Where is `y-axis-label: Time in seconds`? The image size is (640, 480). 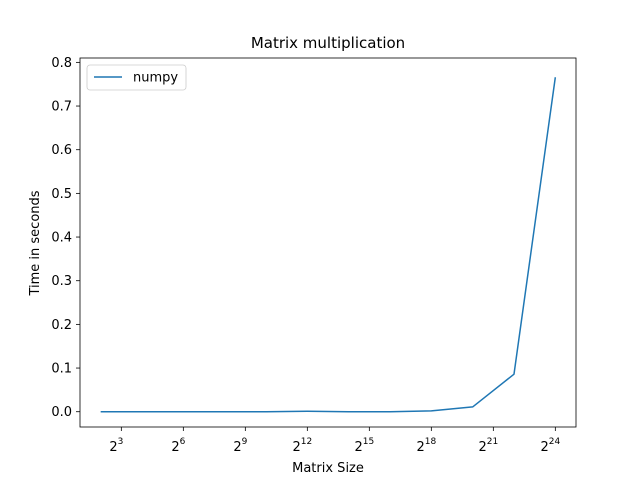
y-axis-label: Time in seconds is located at coordinates (35, 243).